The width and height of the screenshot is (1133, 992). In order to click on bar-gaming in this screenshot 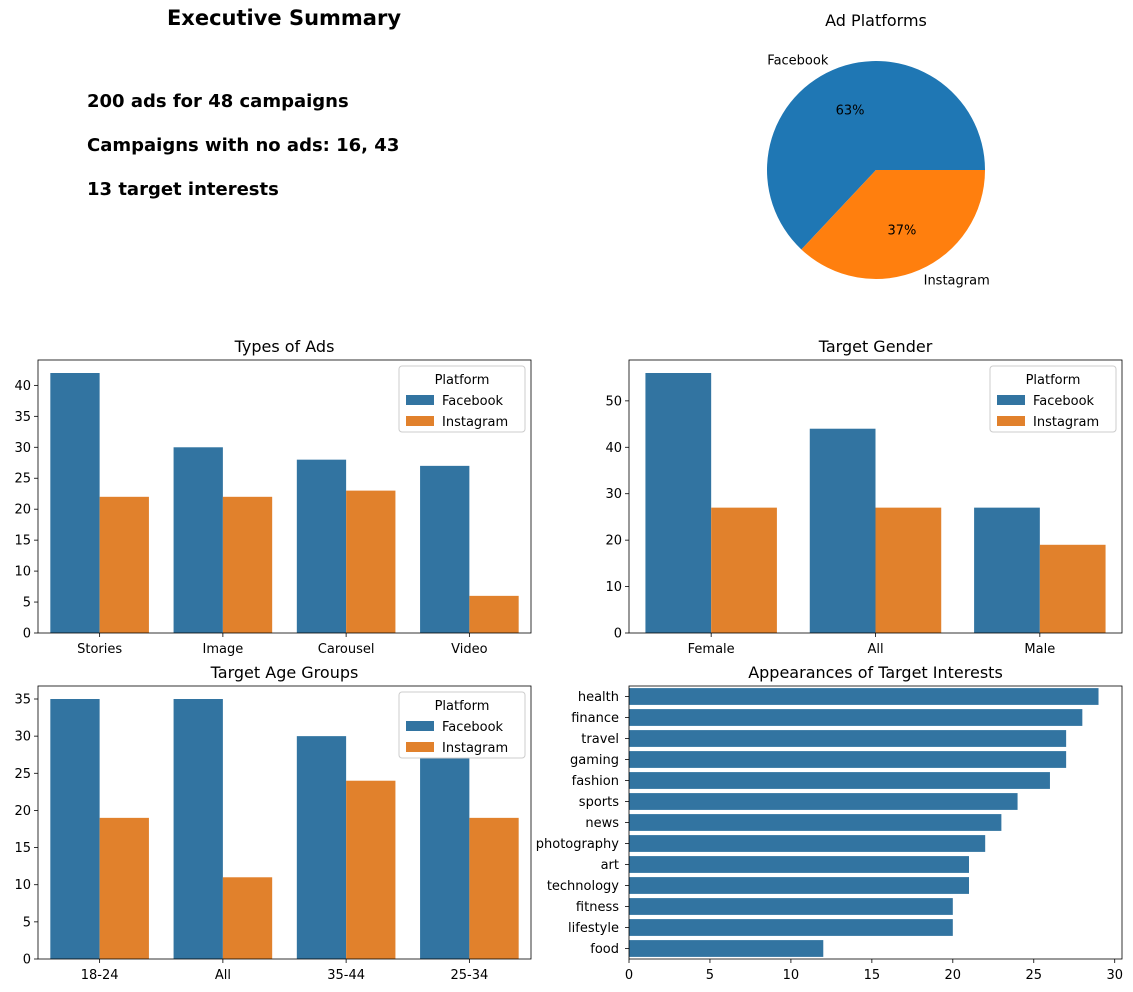, I will do `click(848, 759)`.